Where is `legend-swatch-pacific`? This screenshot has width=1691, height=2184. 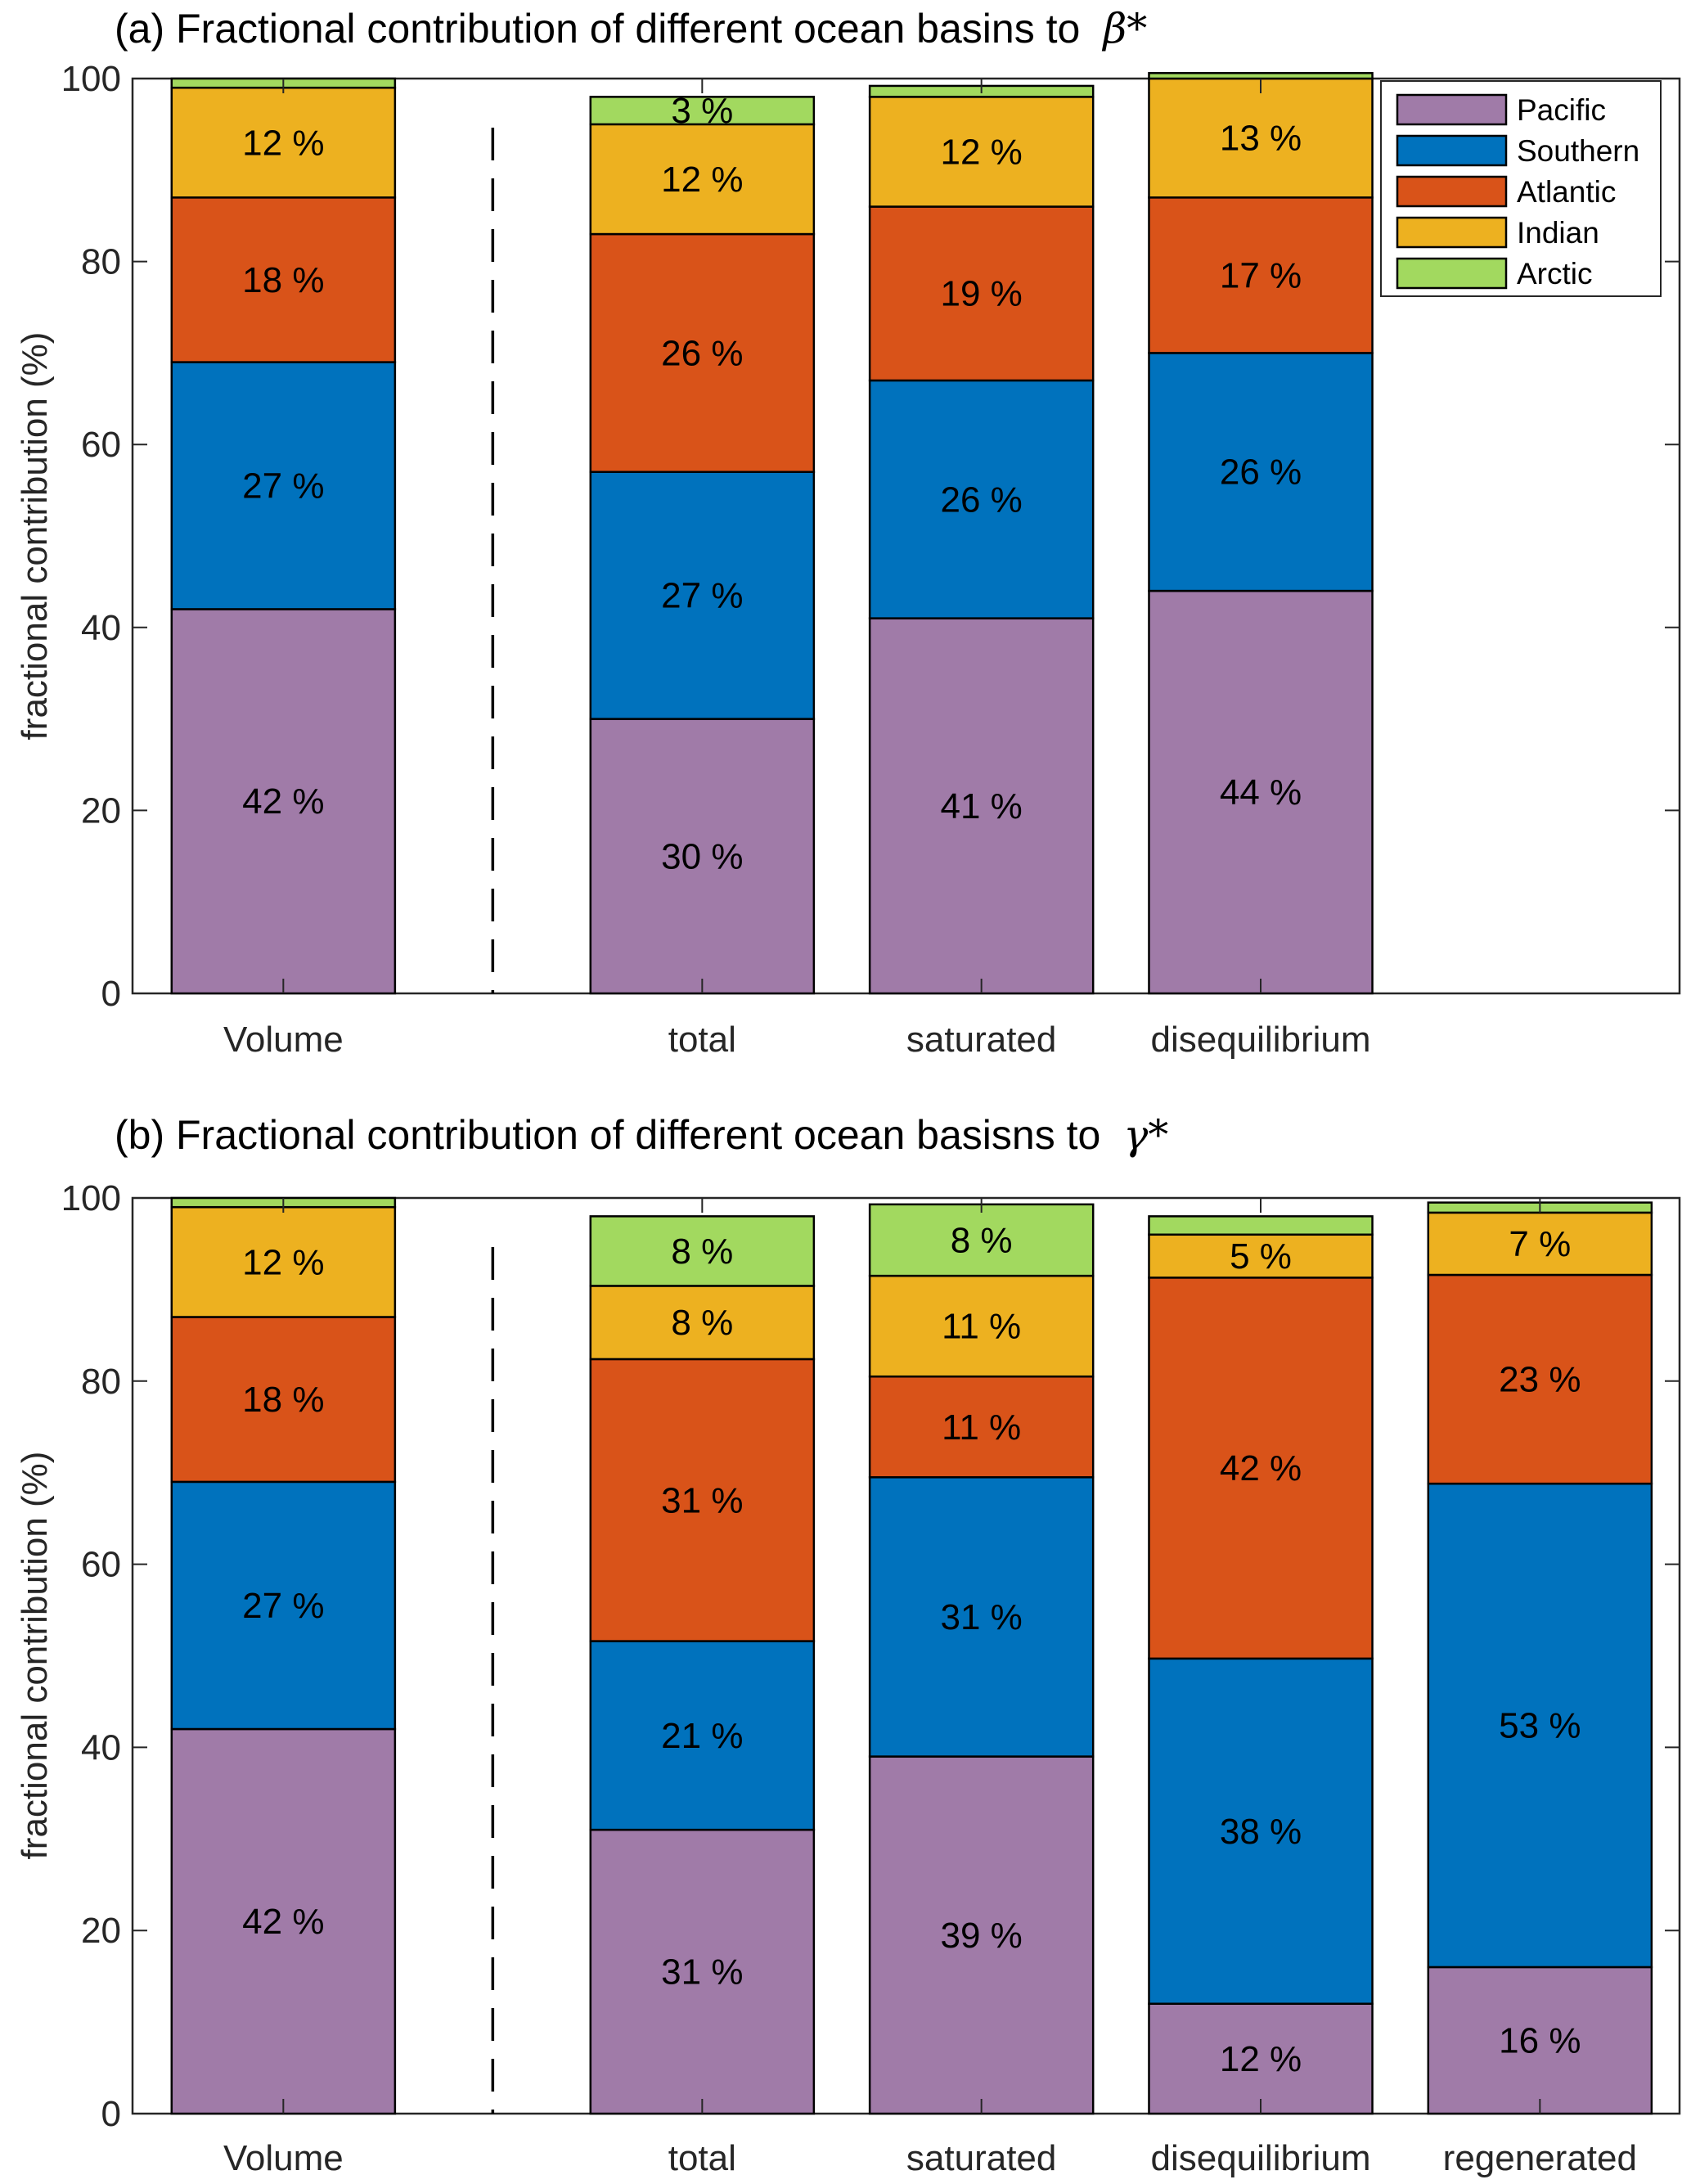
legend-swatch-pacific is located at coordinates (1452, 109).